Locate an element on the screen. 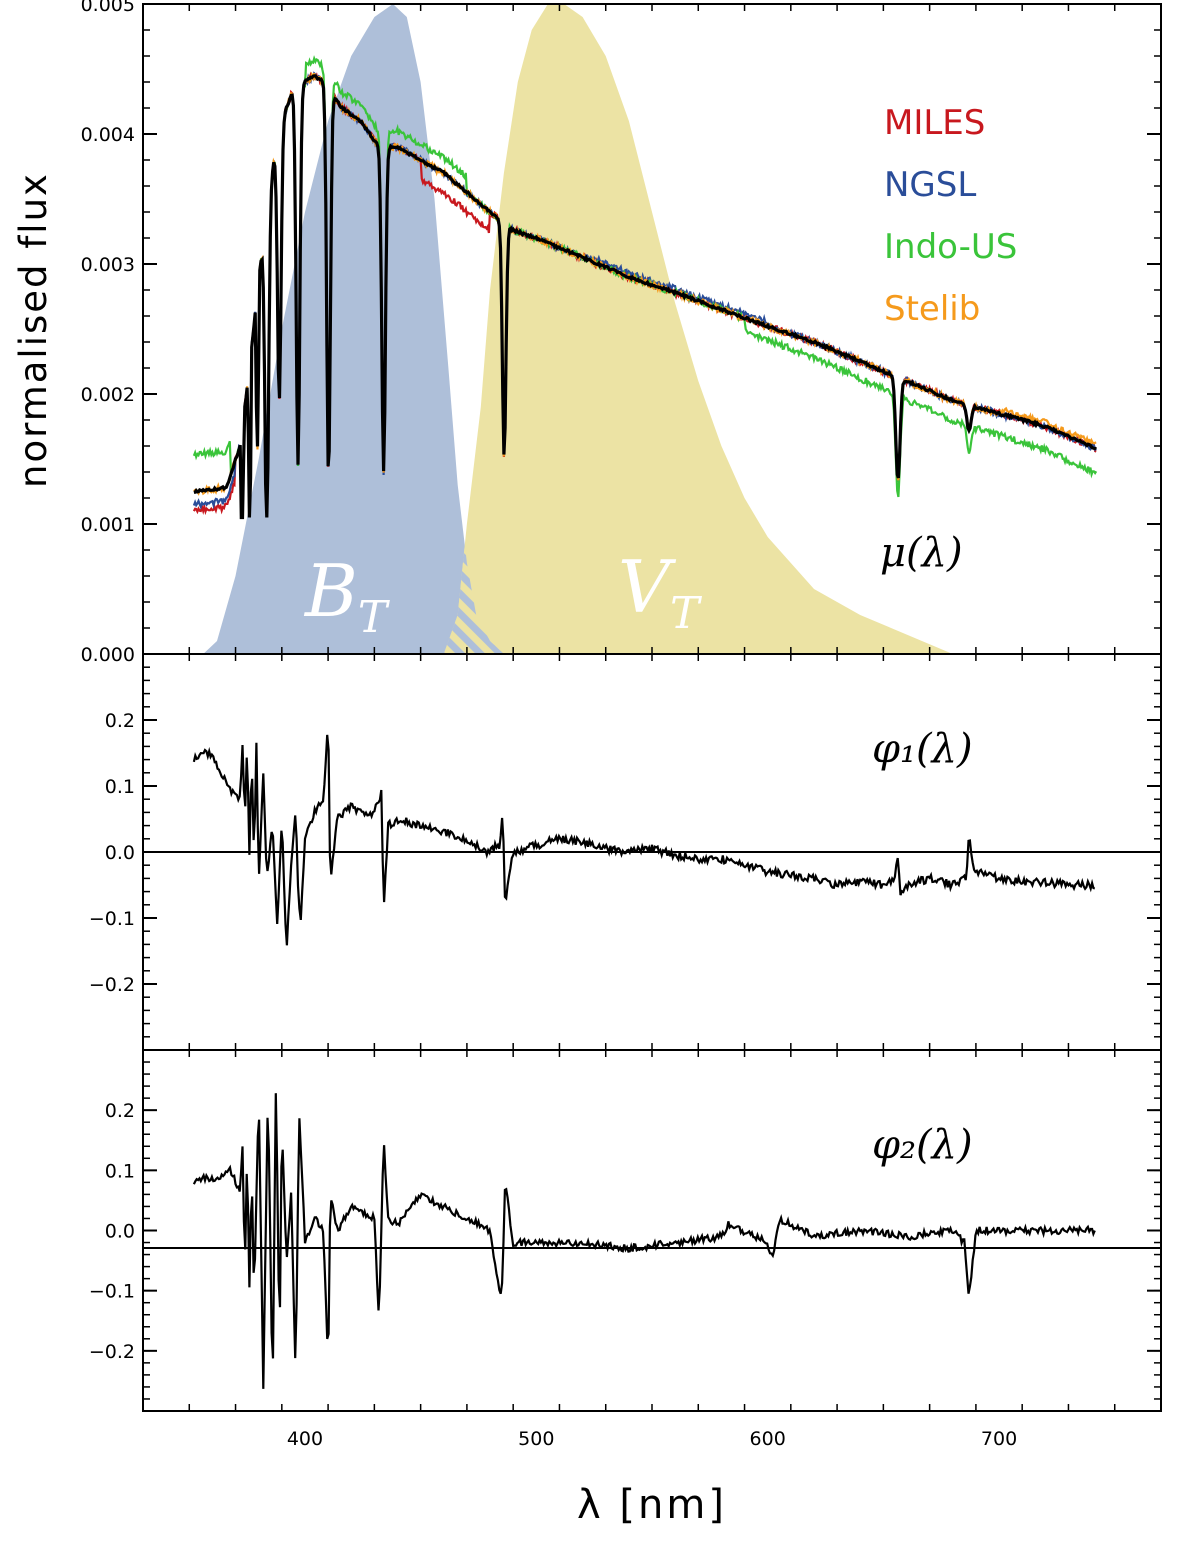 The height and width of the screenshot is (1565, 1200). mu-panel-label: μ(λ) is located at coordinates (921, 553).